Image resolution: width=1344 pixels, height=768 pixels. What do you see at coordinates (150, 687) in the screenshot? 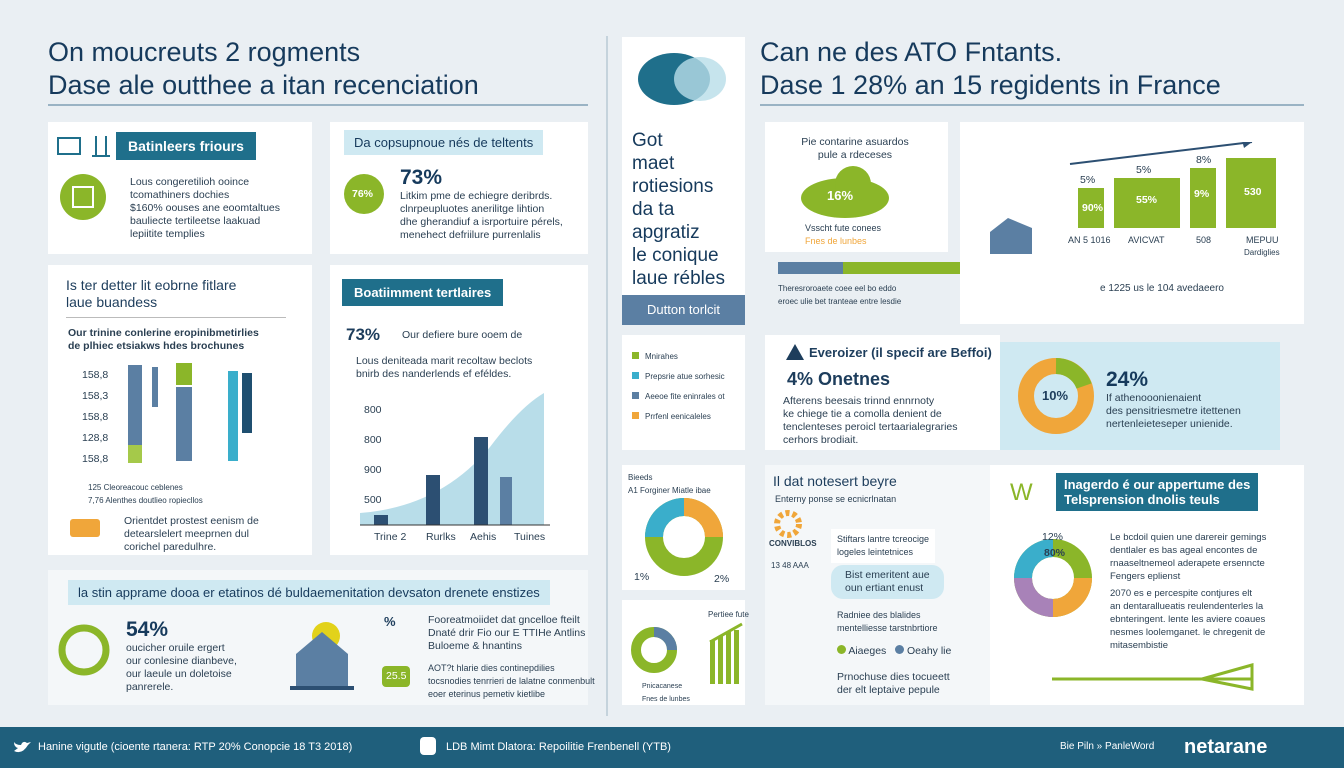
I see `text: panrerele.` at bounding box center [150, 687].